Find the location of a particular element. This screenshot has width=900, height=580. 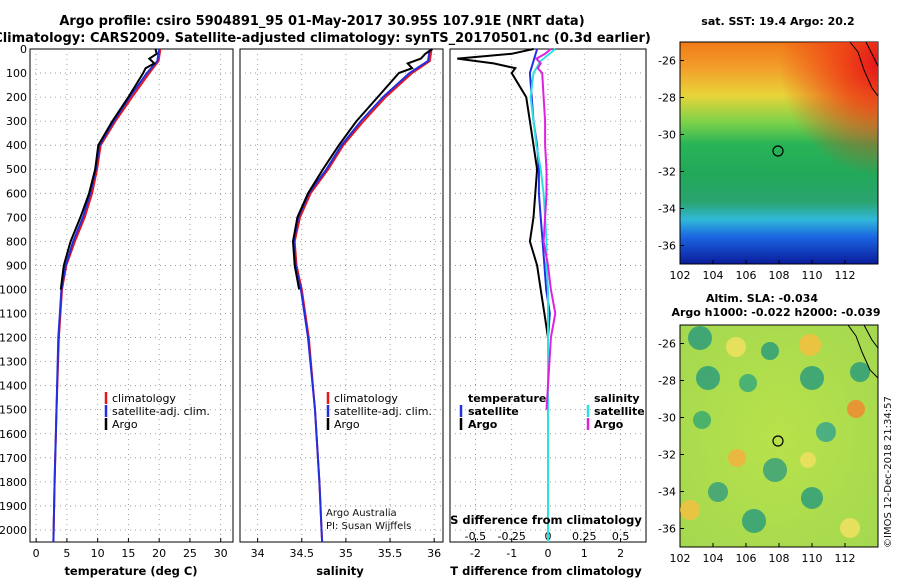

x-tick-label: 36 is located at coordinates (434, 553).